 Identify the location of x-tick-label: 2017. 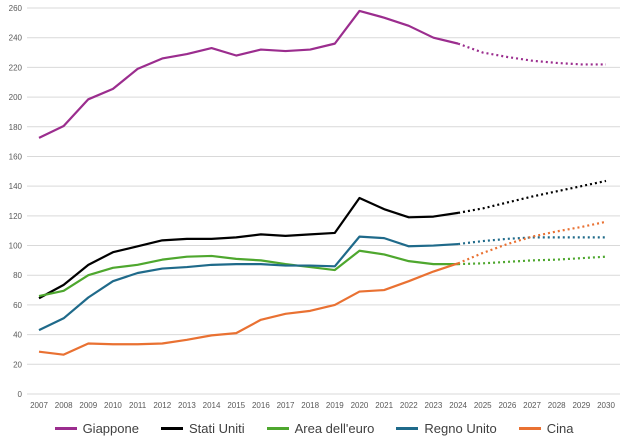
(286, 405).